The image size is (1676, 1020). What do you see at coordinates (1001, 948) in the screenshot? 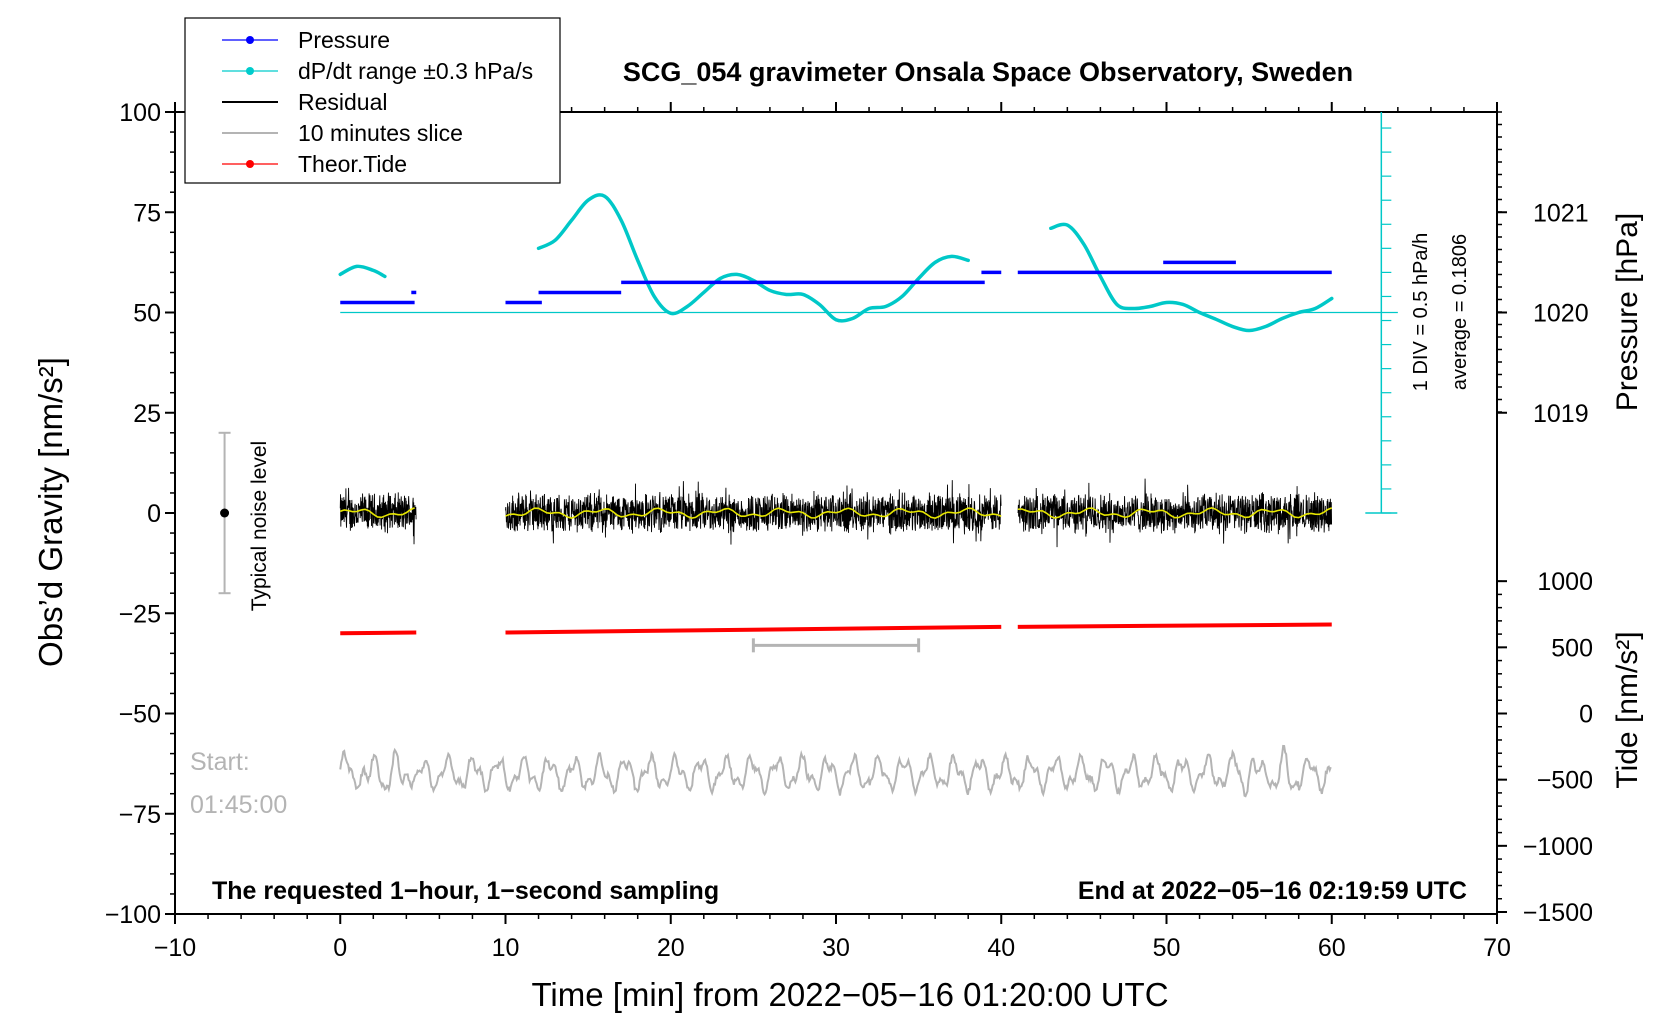
I see `x-tick-label: 40` at bounding box center [1001, 948].